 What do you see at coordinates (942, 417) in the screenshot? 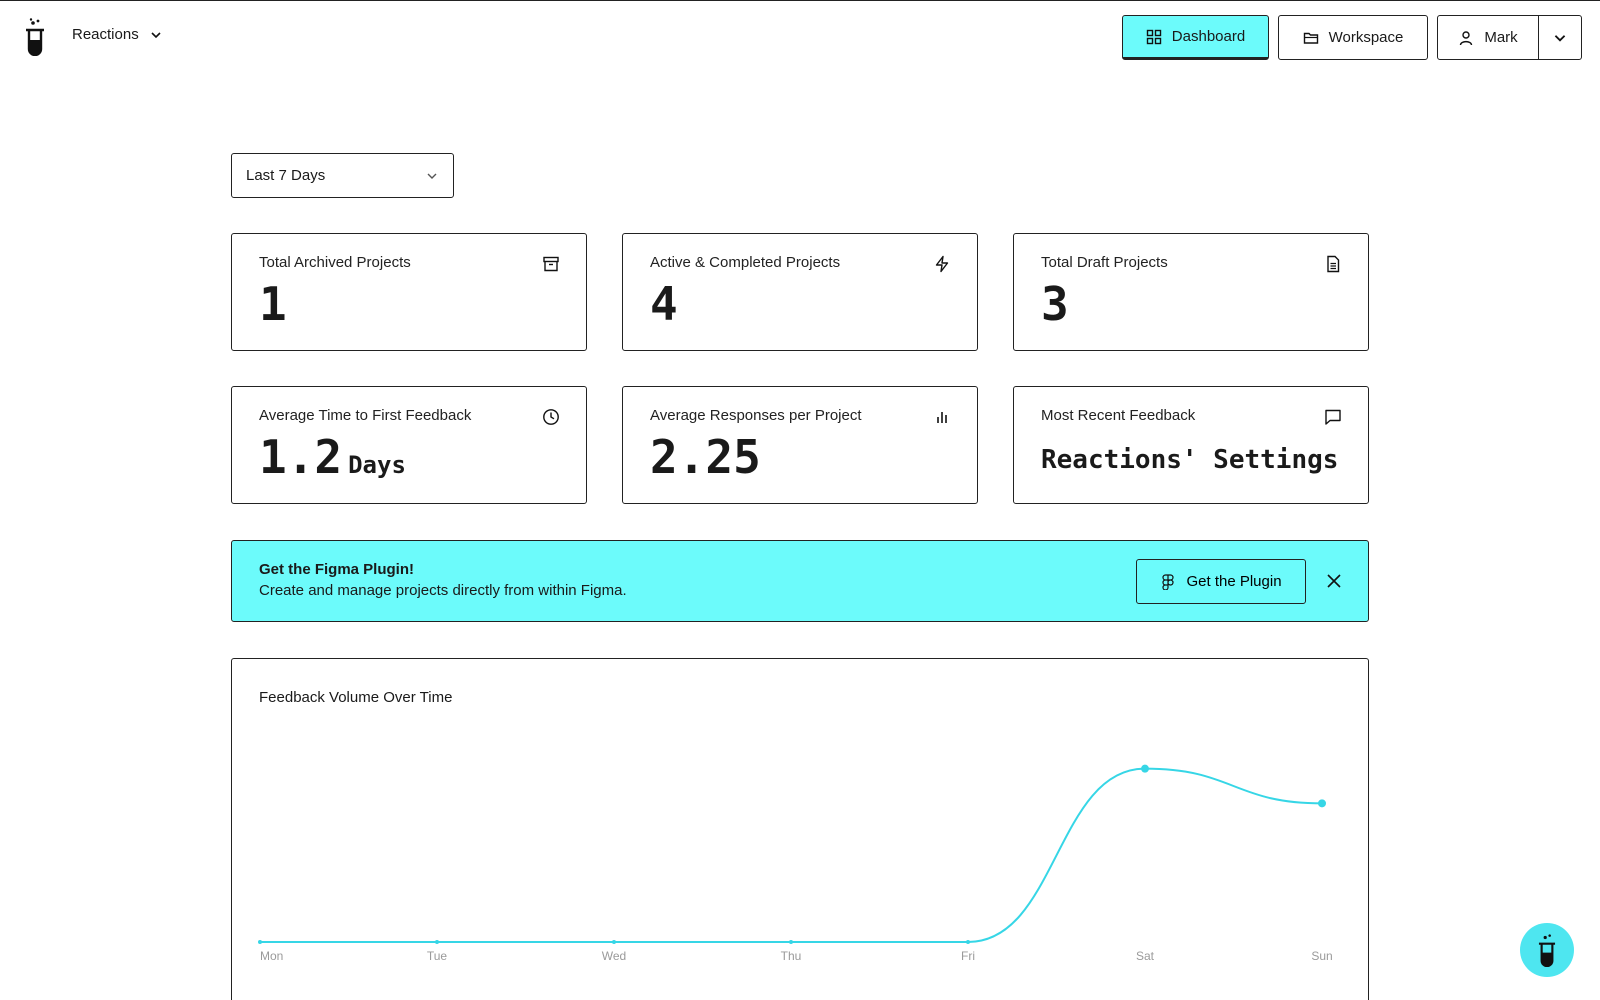
I see `bar-chart-icon` at bounding box center [942, 417].